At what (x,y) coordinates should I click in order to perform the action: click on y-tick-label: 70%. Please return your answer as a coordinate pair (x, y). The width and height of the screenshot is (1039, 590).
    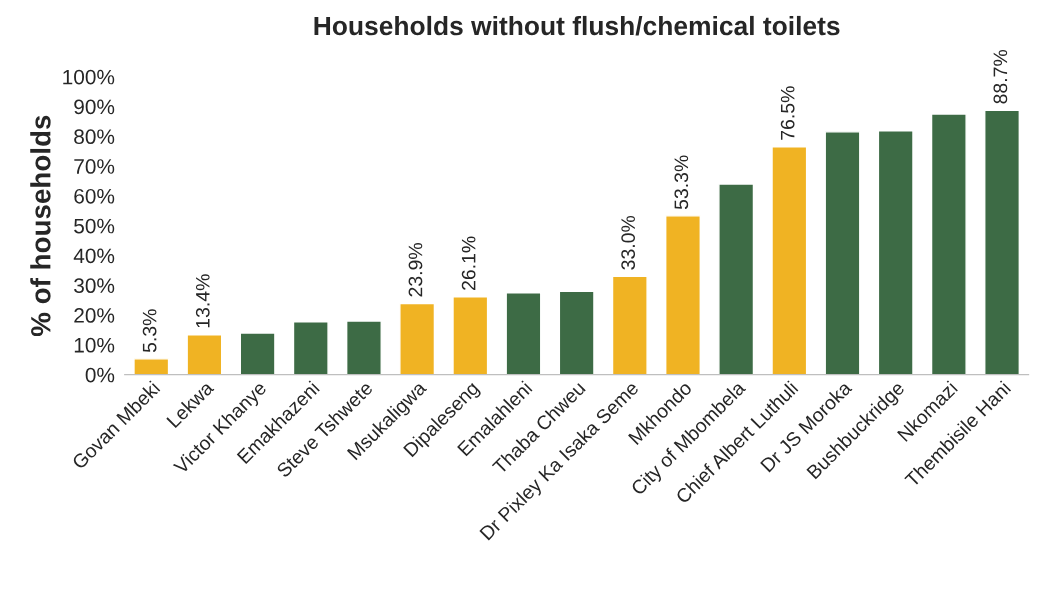
    Looking at the image, I should click on (94, 166).